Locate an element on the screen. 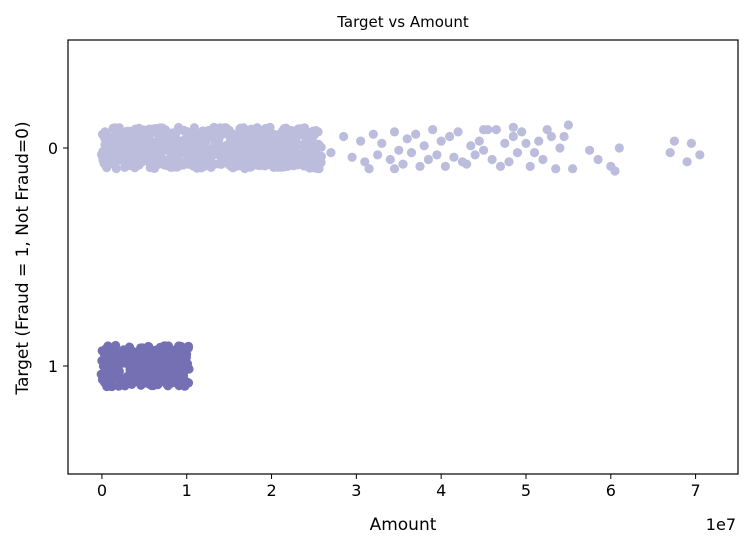 This screenshot has height=549, width=755. points-fraud is located at coordinates (145, 366).